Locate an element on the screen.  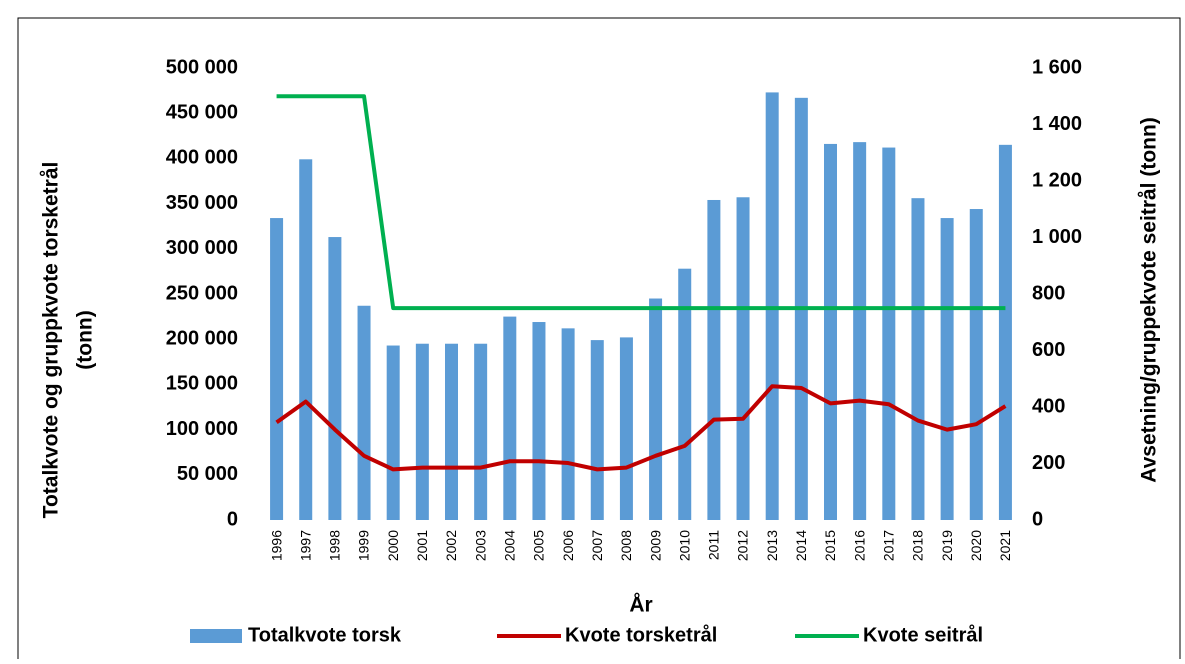
x-tick-label: 2008 is located at coordinates (626, 545).